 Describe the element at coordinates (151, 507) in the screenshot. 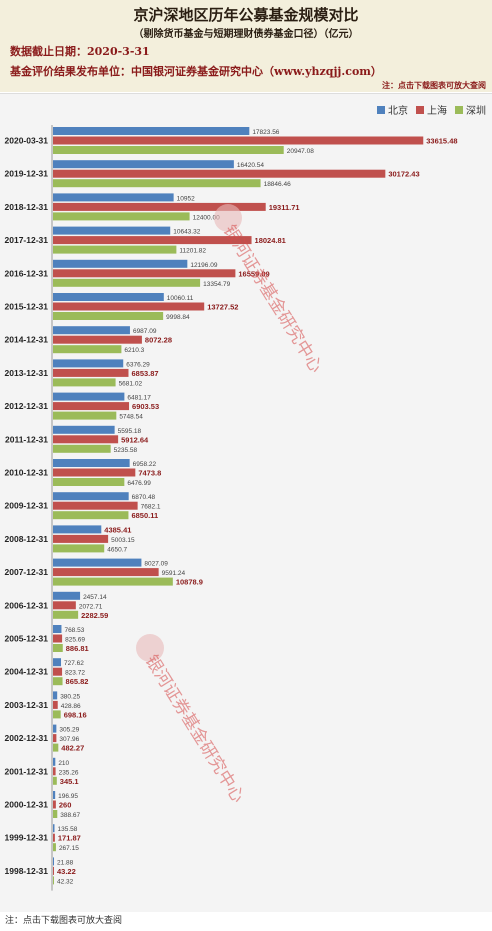

I see `data-label: 7682.1` at that location.